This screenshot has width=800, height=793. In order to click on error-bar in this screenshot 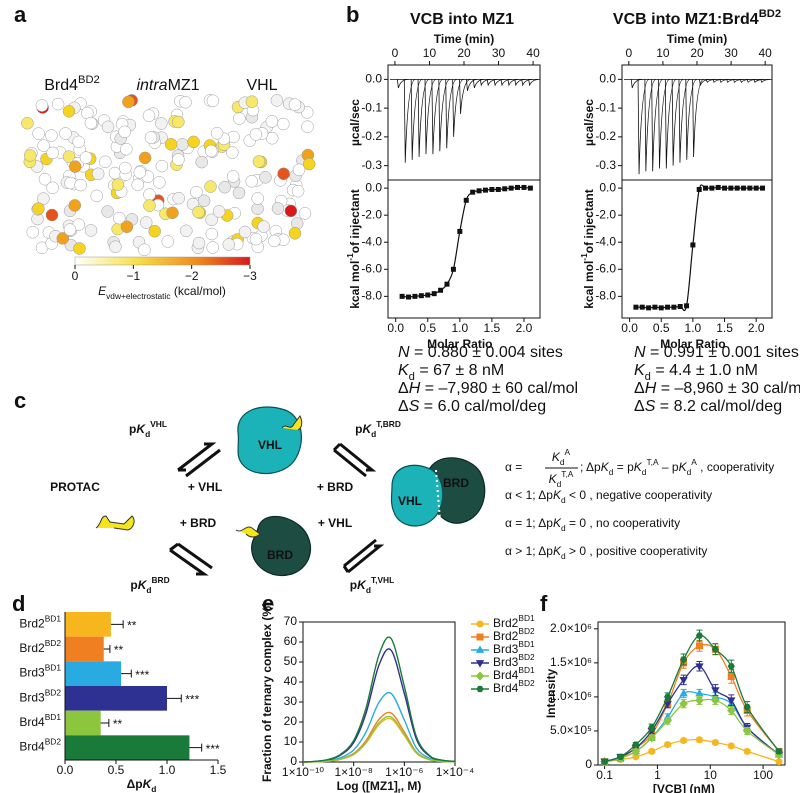, I will do `click(105, 723)`.